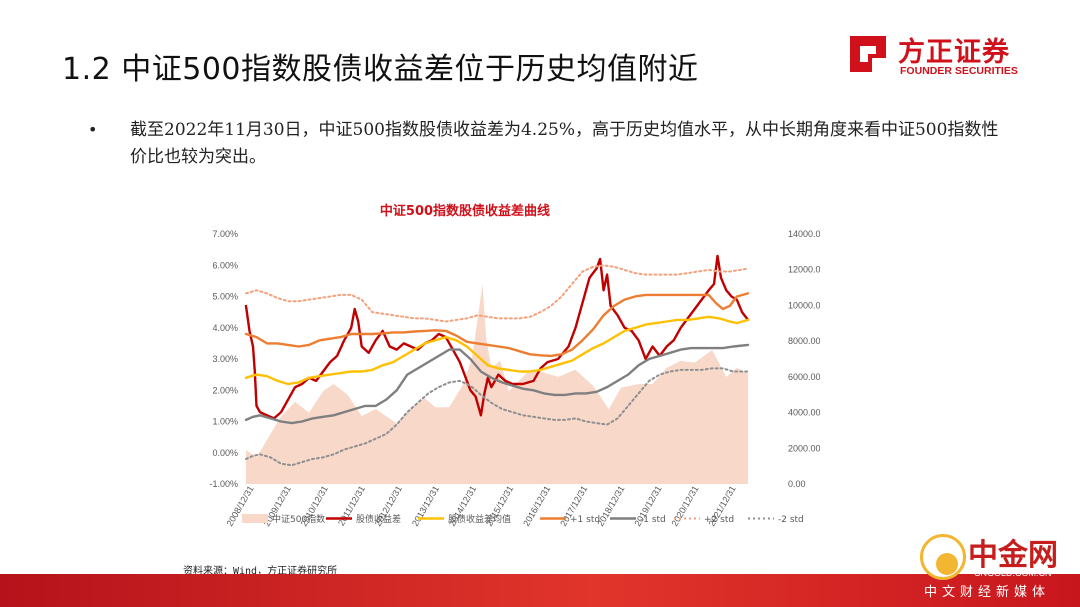  What do you see at coordinates (225, 328) in the screenshot?
I see `y-left-tick-label: 4.00%` at bounding box center [225, 328].